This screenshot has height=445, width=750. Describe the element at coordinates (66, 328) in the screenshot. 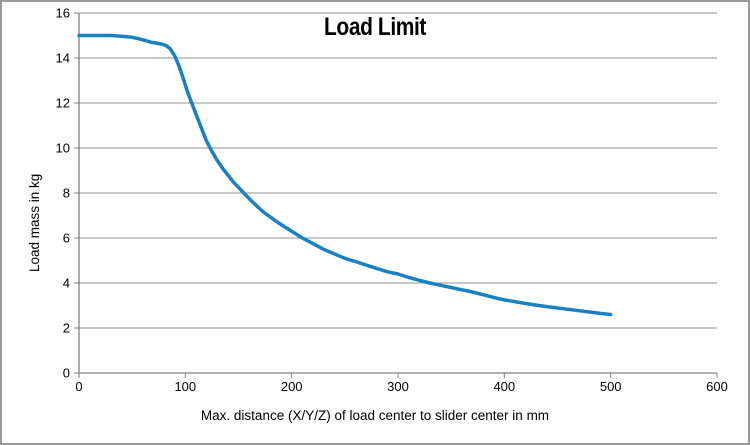

I see `y-tick-label: 2` at that location.